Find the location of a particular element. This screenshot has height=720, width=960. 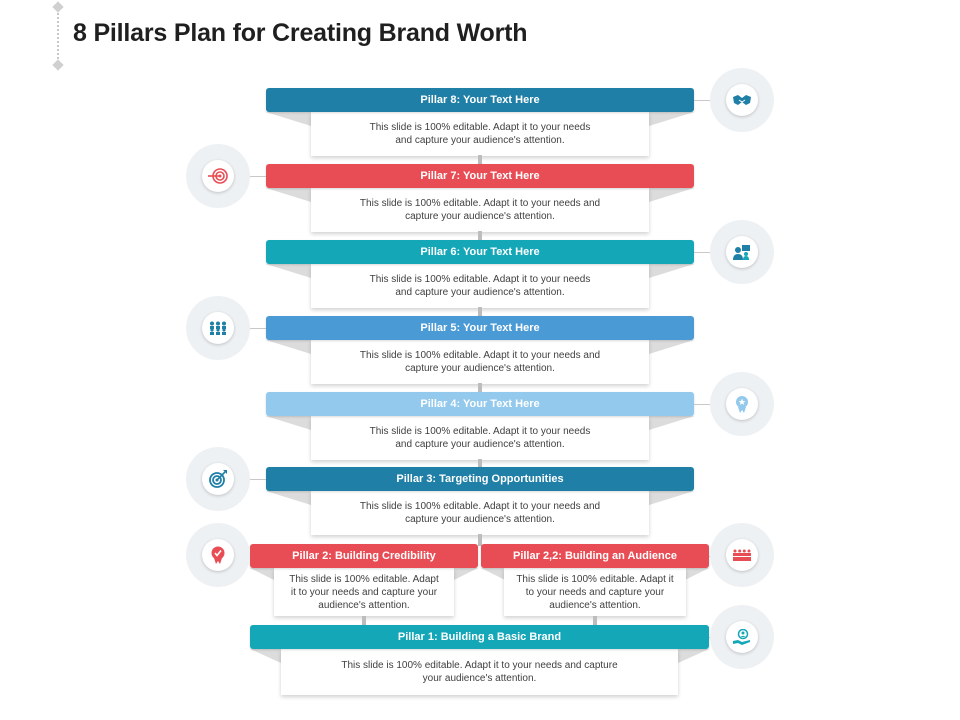

pillar-2-icon-badge is located at coordinates (218, 555).